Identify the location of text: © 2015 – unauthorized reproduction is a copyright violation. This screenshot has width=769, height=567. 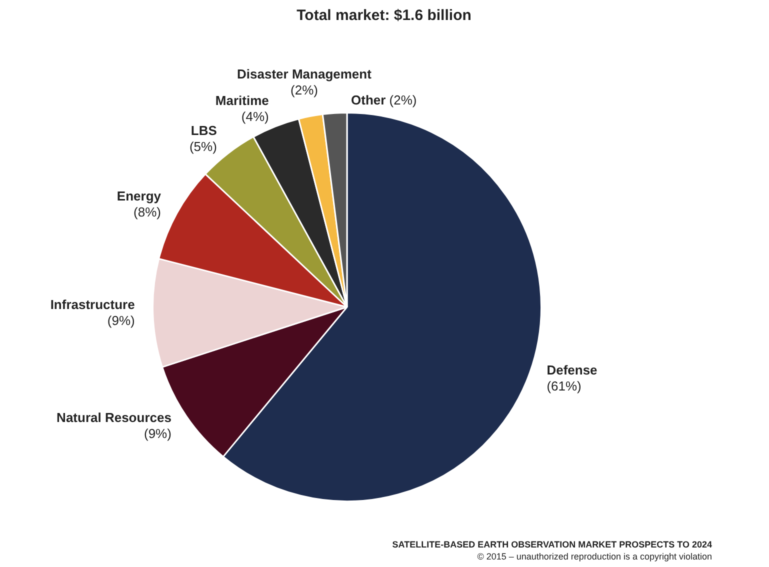
(594, 556).